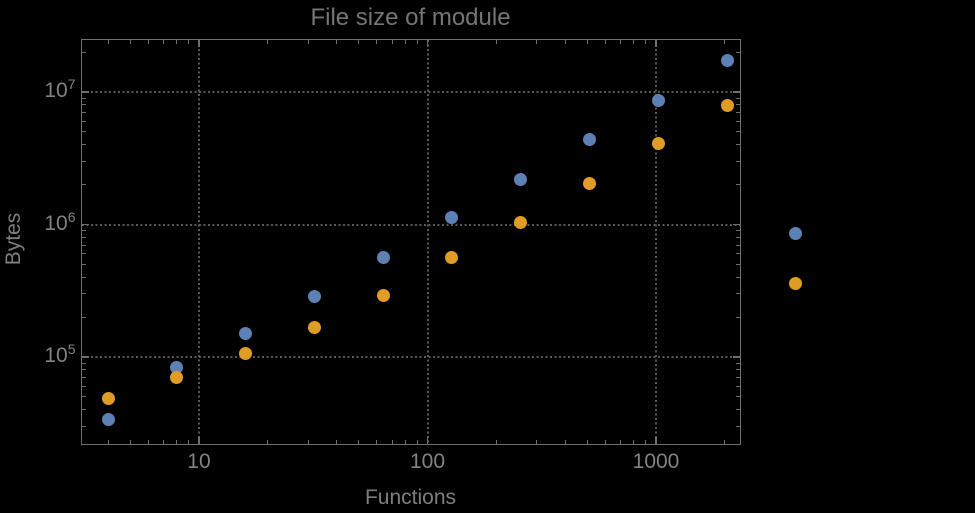 The image size is (975, 513). What do you see at coordinates (60, 354) in the screenshot?
I see `y-tick-label: 10⁵` at bounding box center [60, 354].